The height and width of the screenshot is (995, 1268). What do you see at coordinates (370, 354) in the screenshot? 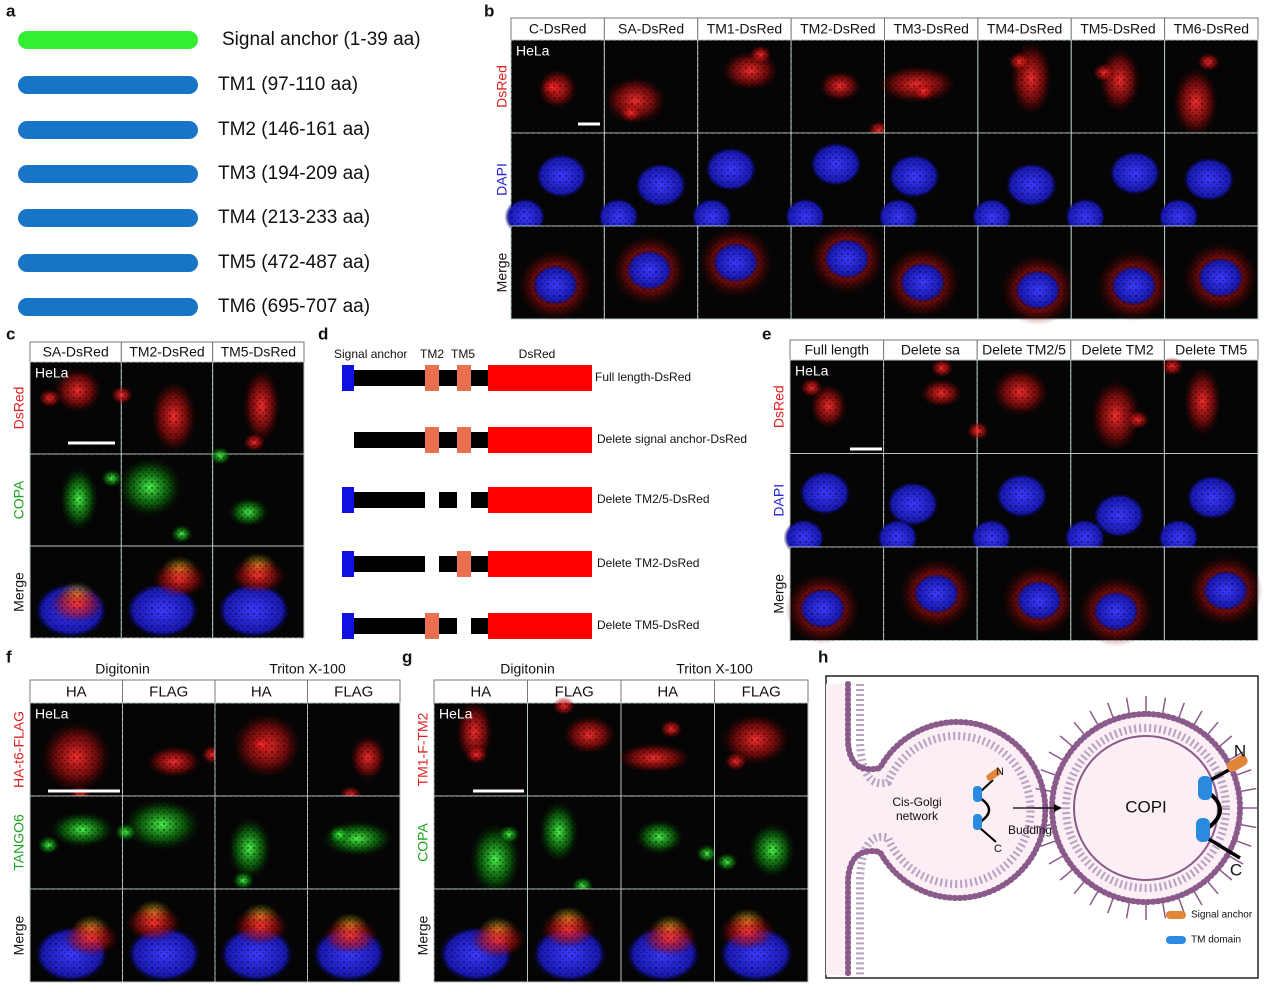
I see `domain-header: Signal anchor` at bounding box center [370, 354].